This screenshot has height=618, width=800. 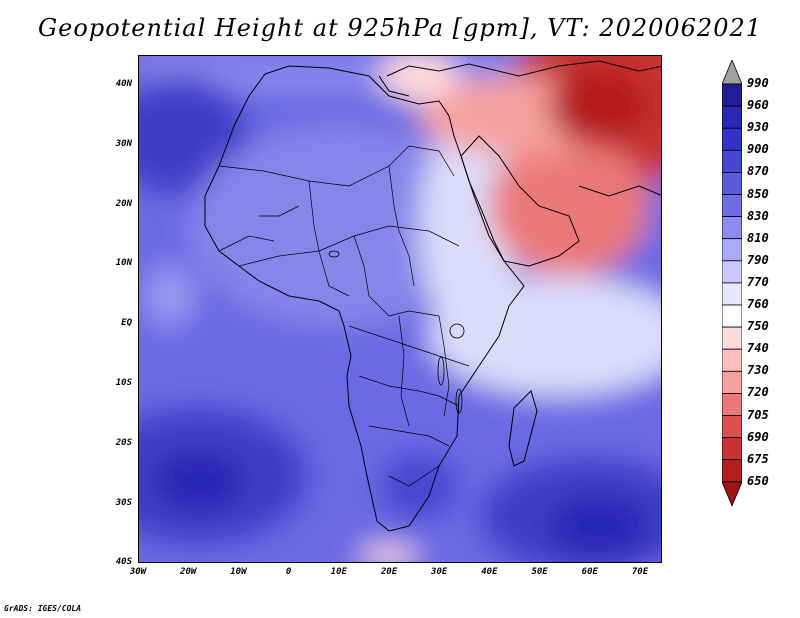 I want to click on colorbar-label: 870, so click(x=758, y=171).